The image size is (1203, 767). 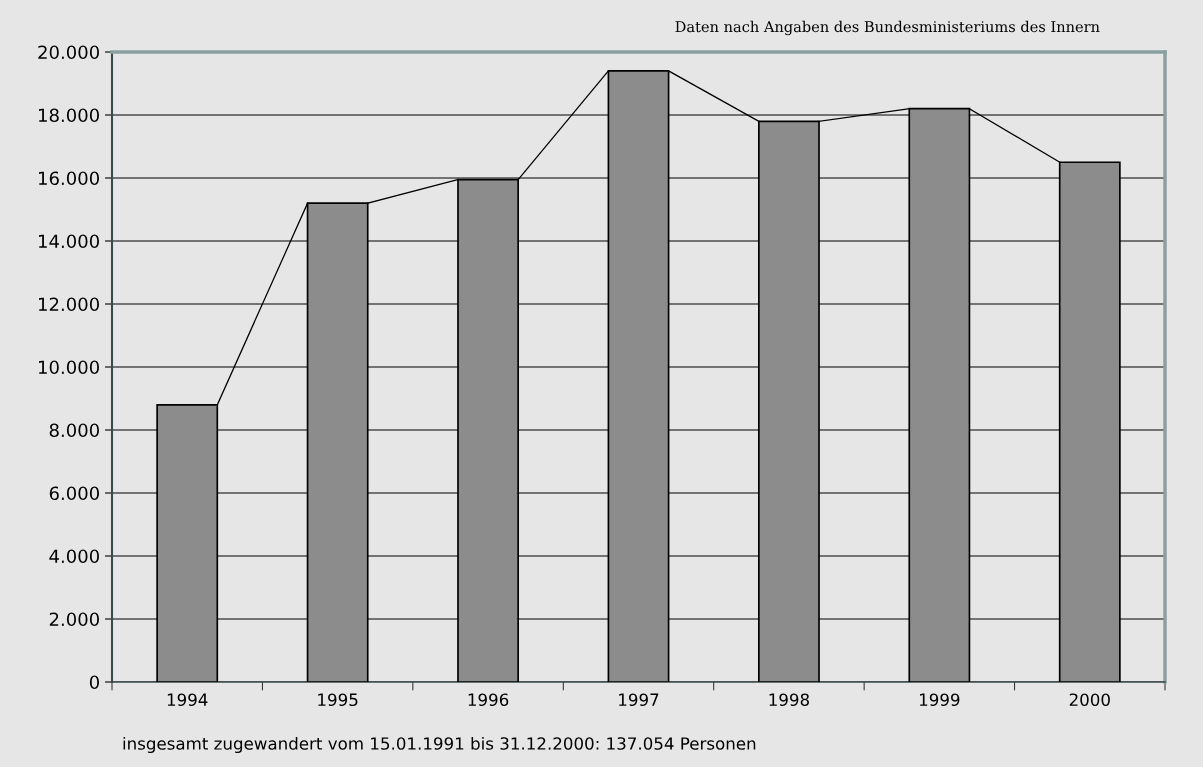 What do you see at coordinates (69, 178) in the screenshot?
I see `y-tick-label: 16.000` at bounding box center [69, 178].